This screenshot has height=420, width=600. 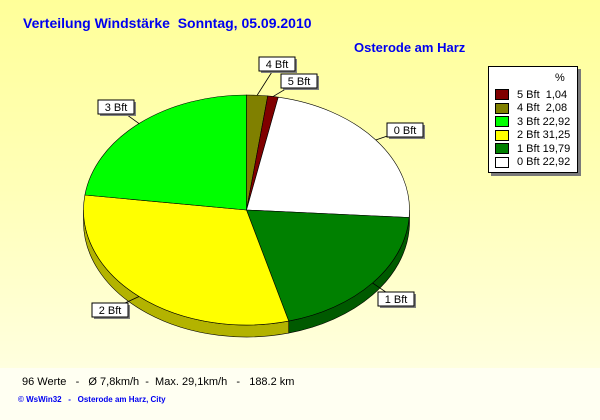 I want to click on legend-text: 1 Bft 19,79, so click(x=544, y=148).